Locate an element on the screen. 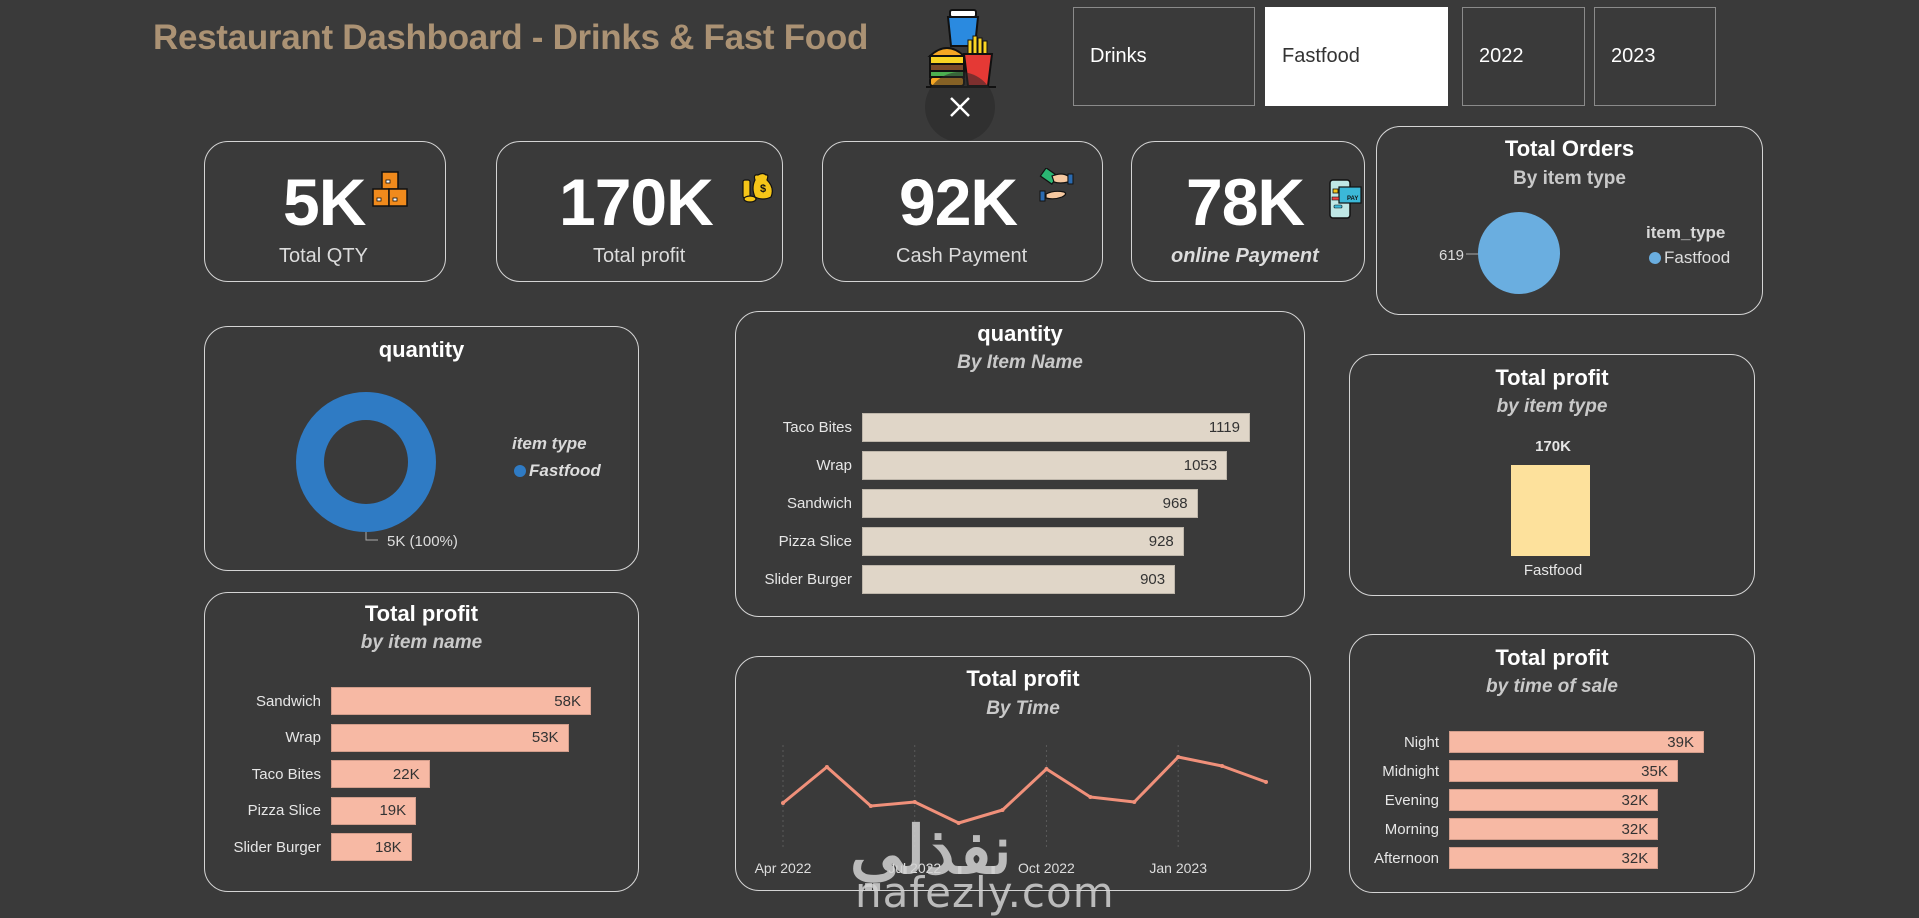  close-button is located at coordinates (960, 107).